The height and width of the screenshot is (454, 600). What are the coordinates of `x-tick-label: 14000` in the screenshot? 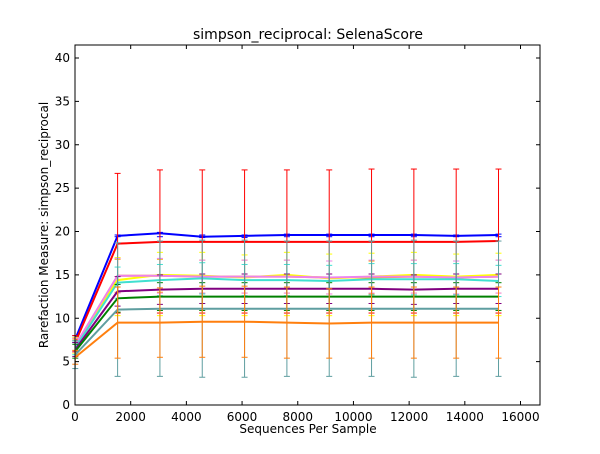 It's located at (465, 417).